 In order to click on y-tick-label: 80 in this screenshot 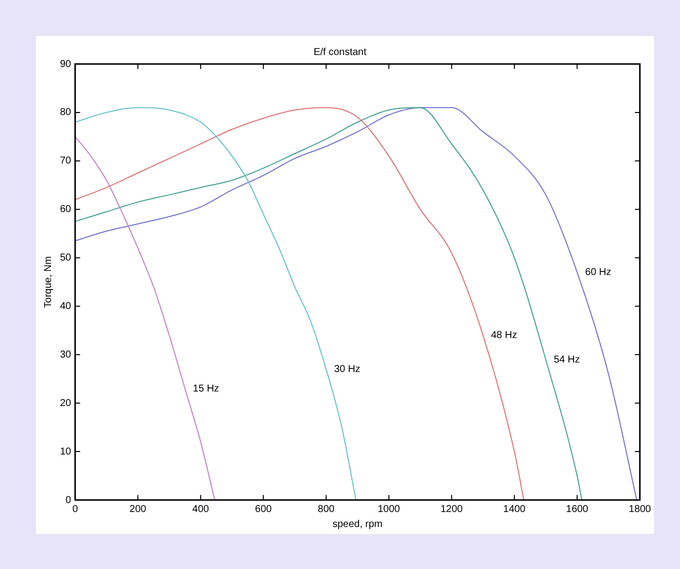, I will do `click(66, 112)`.